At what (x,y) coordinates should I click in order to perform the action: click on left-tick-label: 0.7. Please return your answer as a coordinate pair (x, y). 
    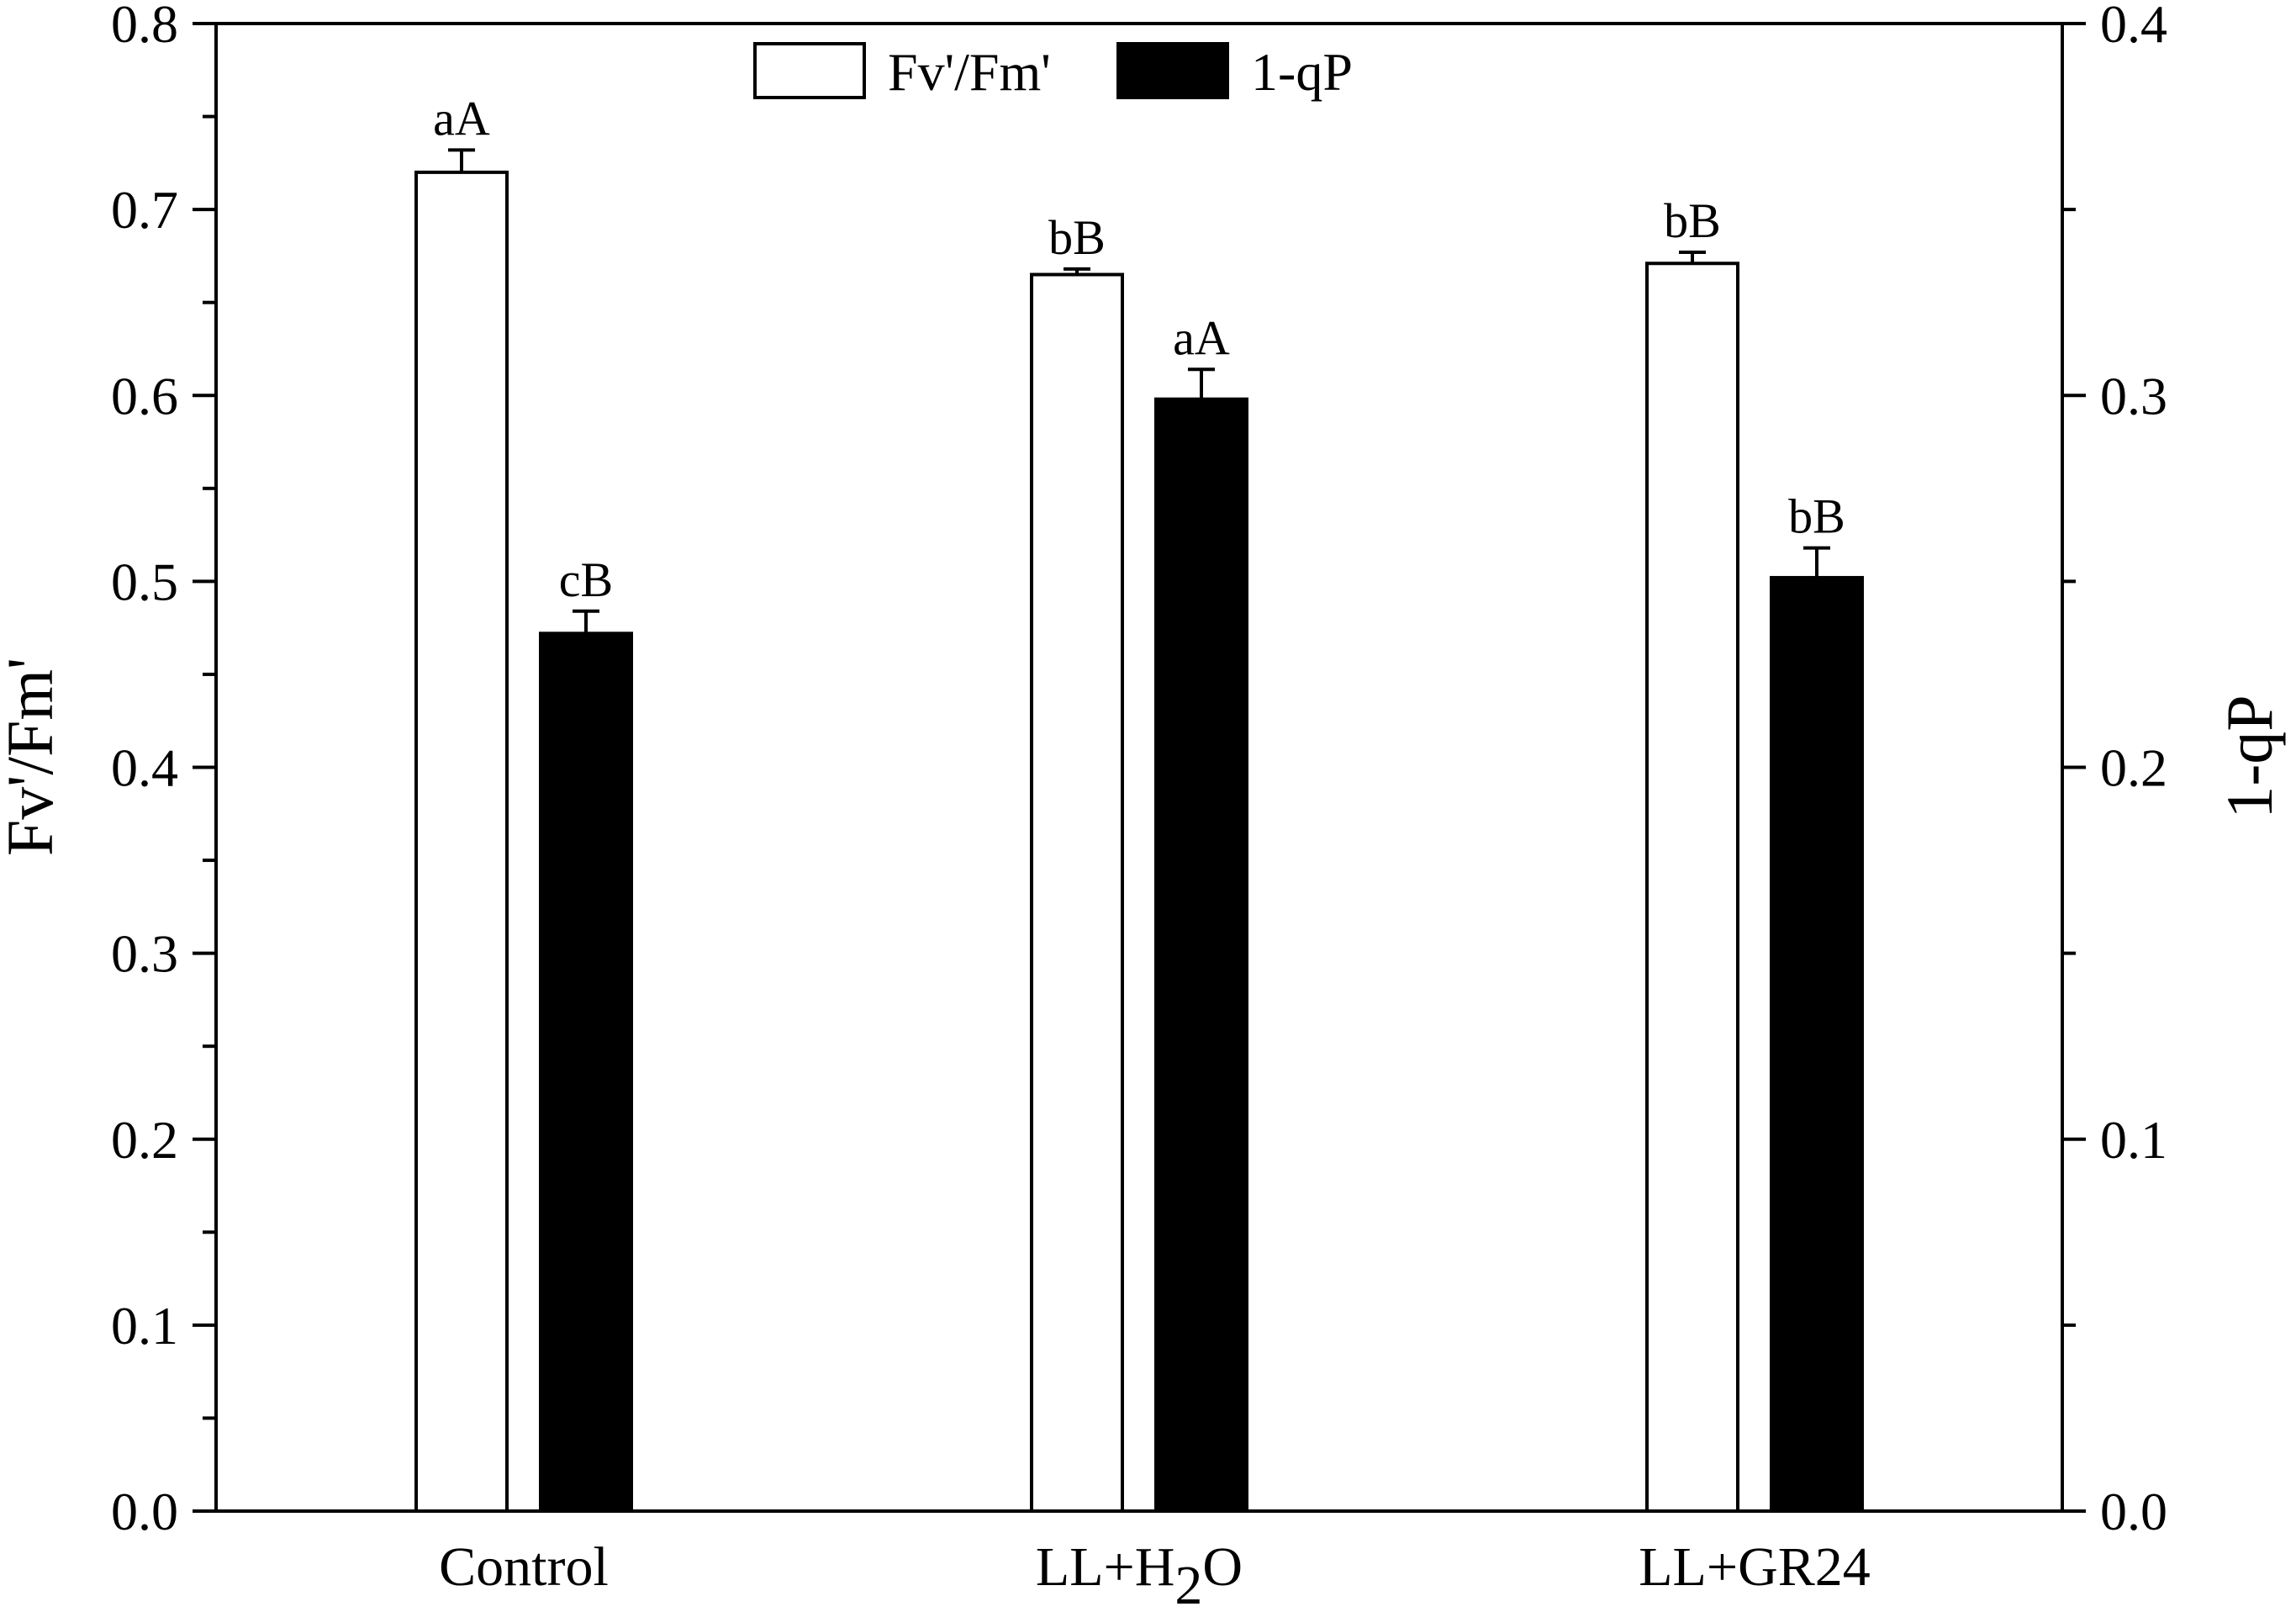
    Looking at the image, I should click on (145, 210).